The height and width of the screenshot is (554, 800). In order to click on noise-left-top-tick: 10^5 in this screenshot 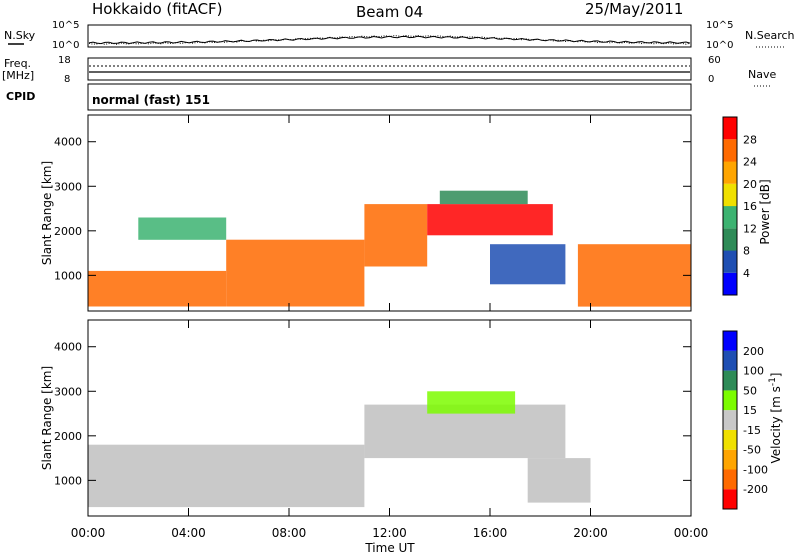, I will do `click(65, 25)`.